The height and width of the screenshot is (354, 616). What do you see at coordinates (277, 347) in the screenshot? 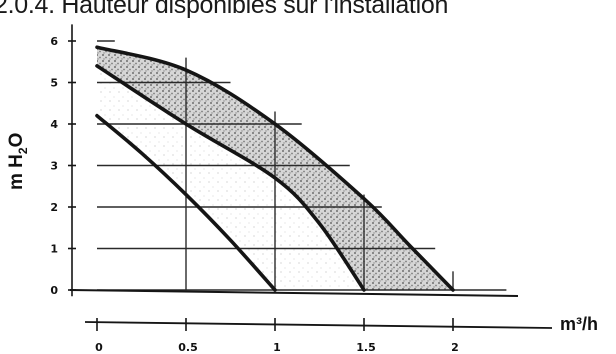
I see `x-tick-label: 1` at bounding box center [277, 347].